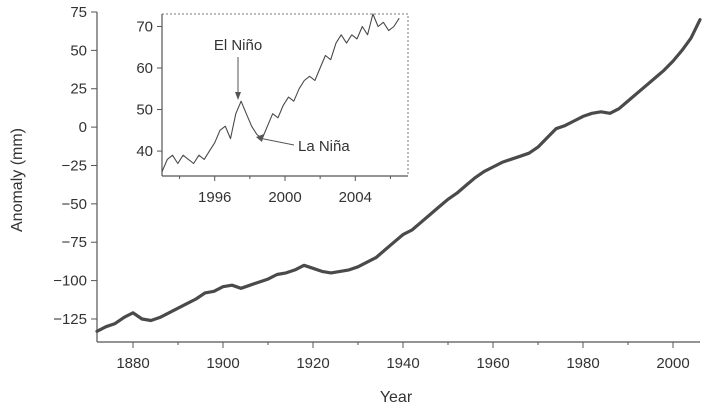 This screenshot has width=704, height=409. I want to click on la-nina-arrowhead, so click(260, 138).